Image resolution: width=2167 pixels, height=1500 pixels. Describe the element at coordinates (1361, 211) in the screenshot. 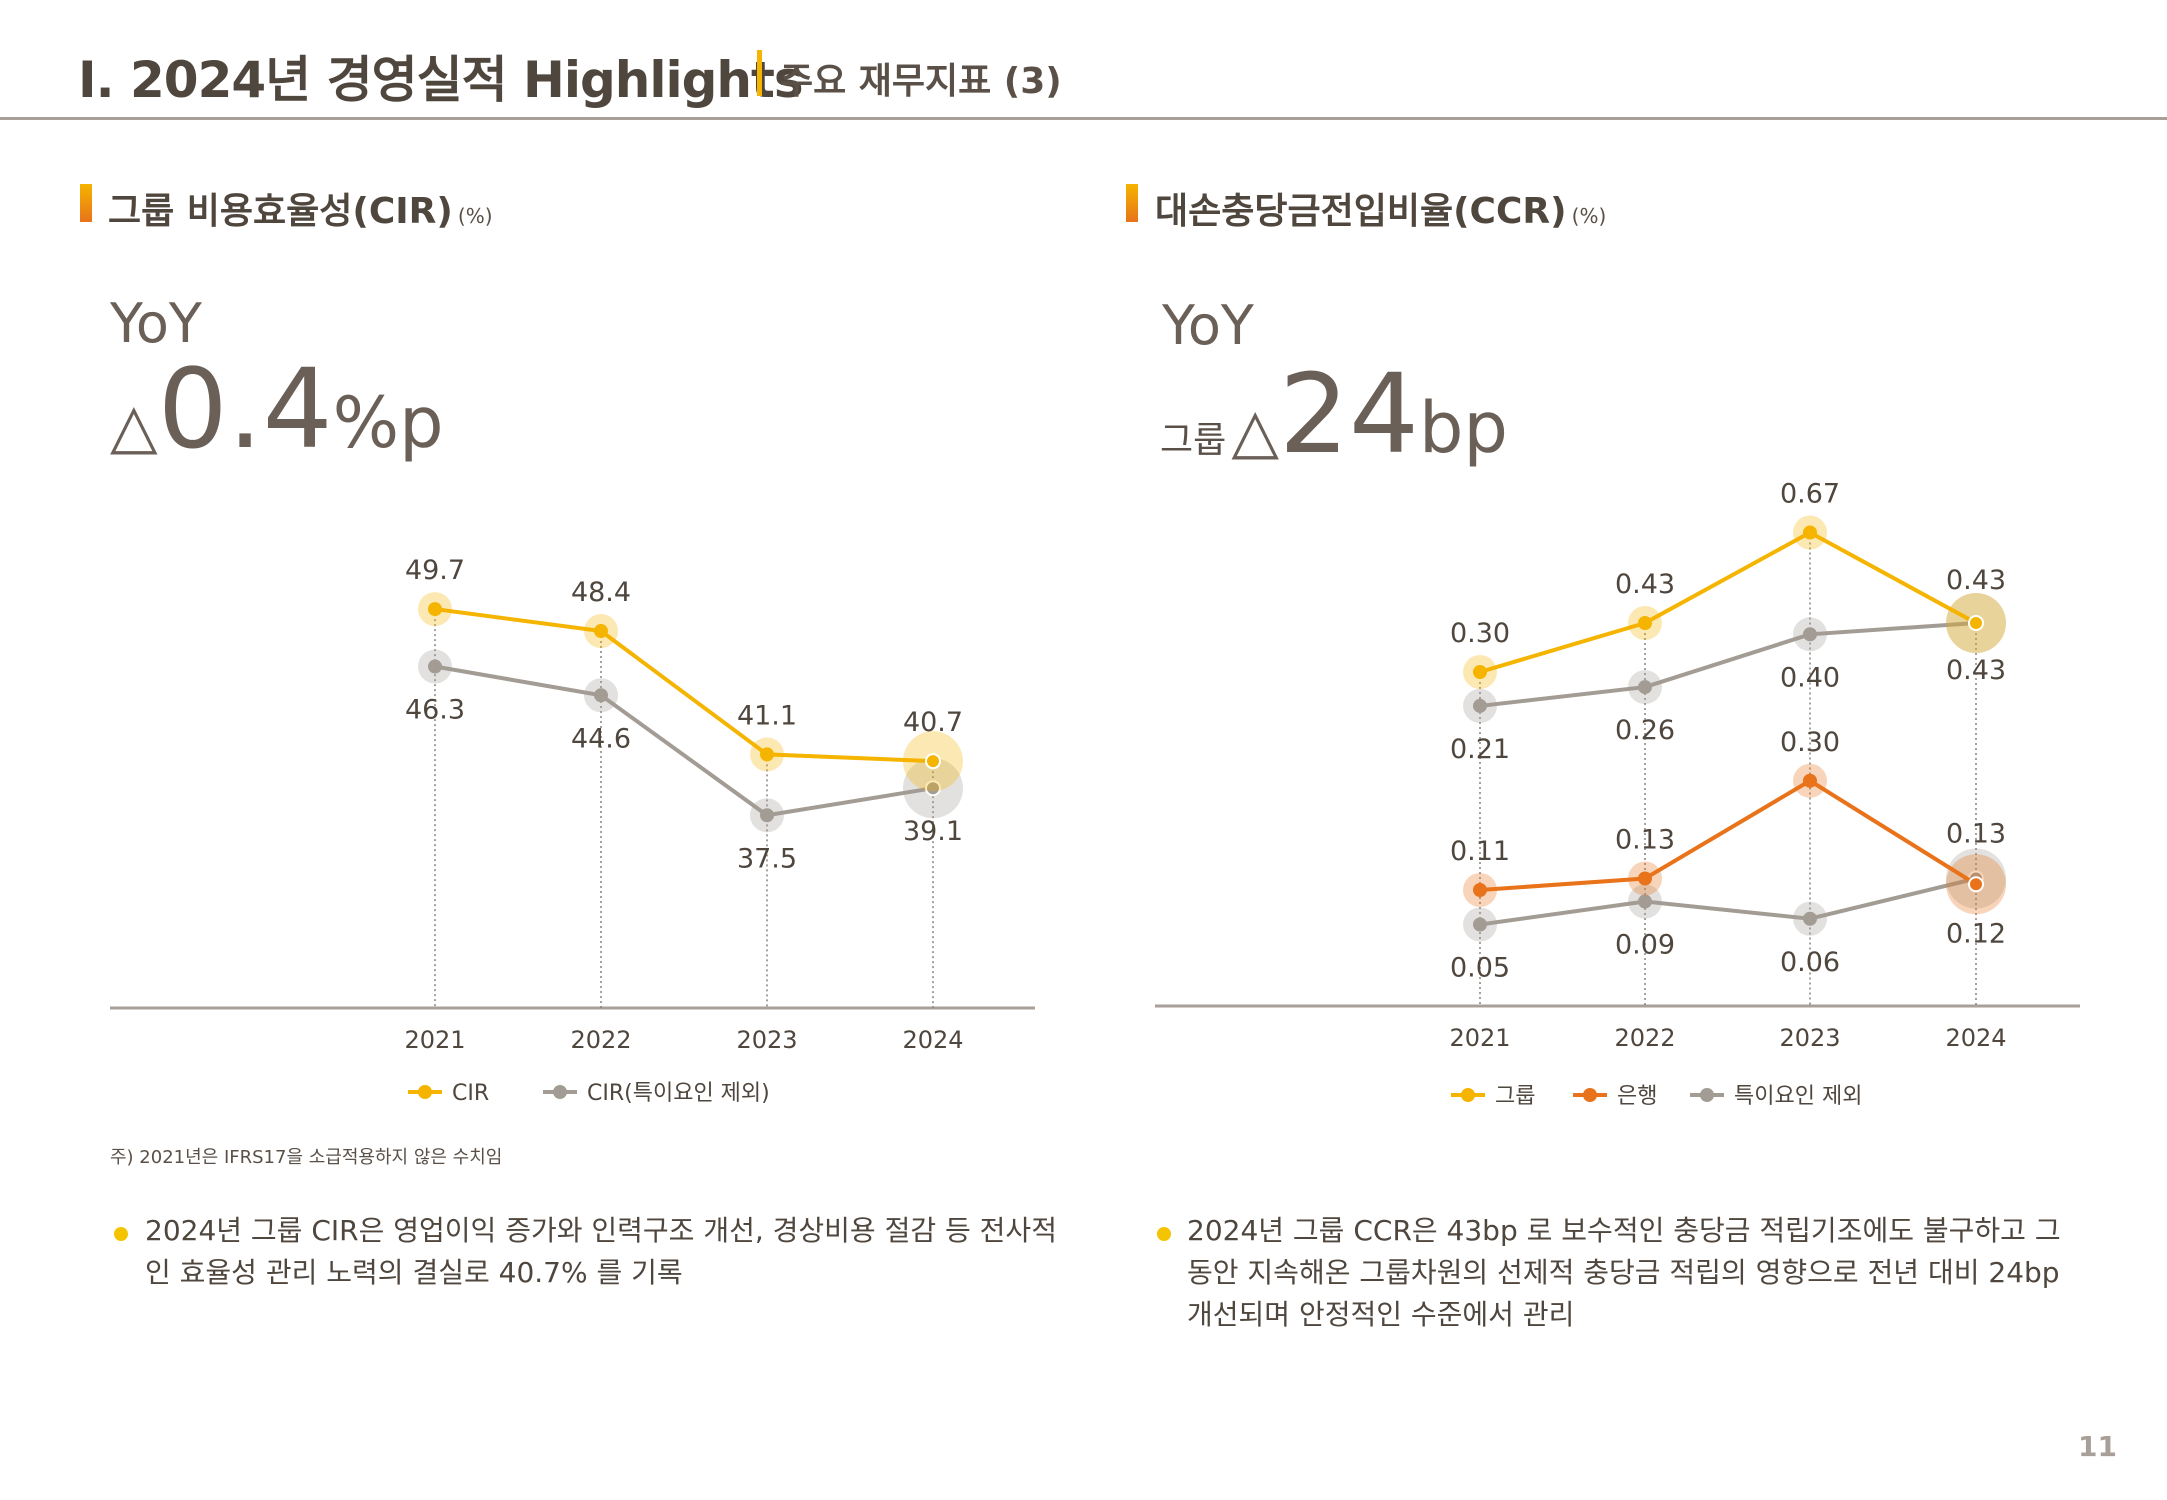

I see `section-title: 대손충당금전입비율(CCR)` at that location.